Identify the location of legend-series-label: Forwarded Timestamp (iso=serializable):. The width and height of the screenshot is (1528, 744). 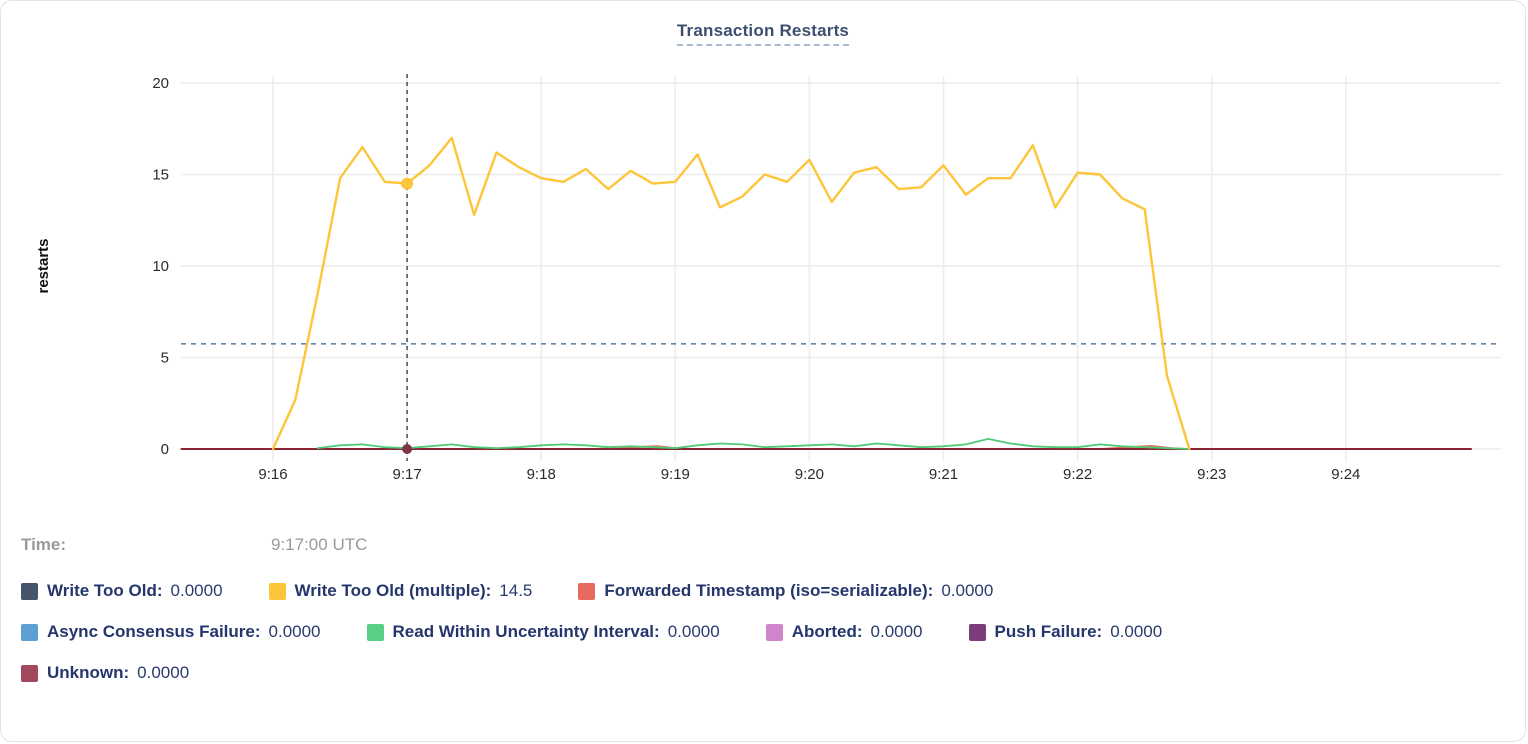
(769, 590).